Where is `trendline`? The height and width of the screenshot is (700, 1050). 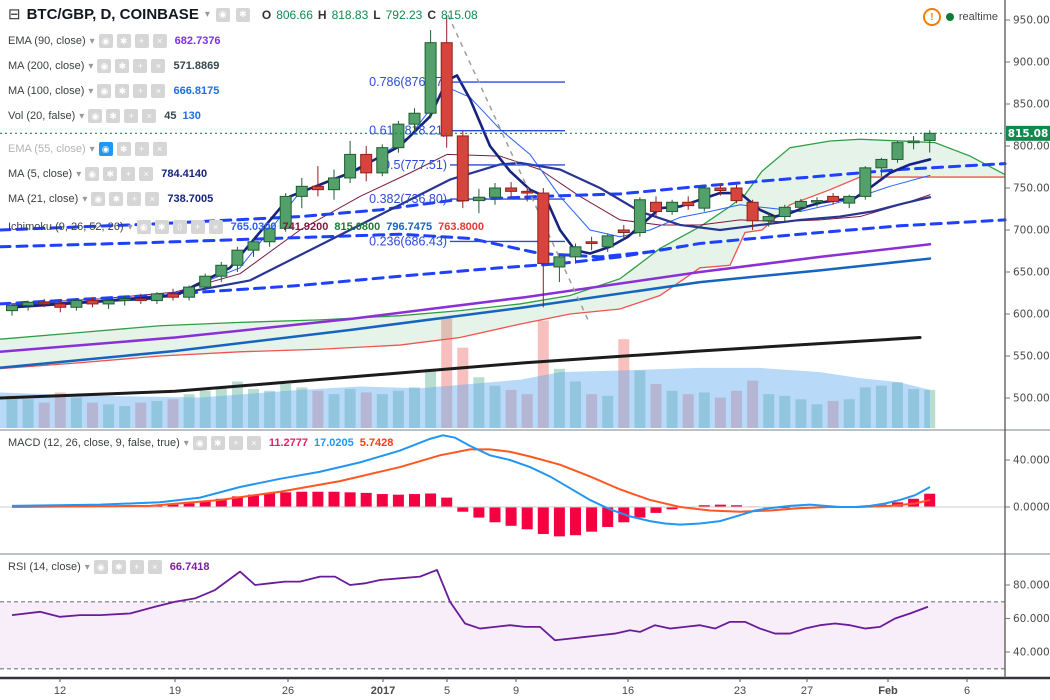
trendline is located at coordinates (518, 167).